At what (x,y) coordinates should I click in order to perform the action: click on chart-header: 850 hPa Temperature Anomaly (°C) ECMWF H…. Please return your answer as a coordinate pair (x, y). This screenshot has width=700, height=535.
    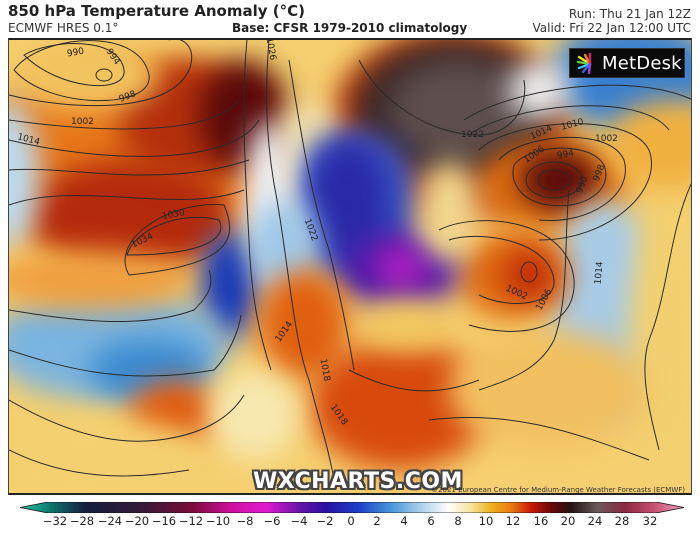
    Looking at the image, I should click on (350, 19).